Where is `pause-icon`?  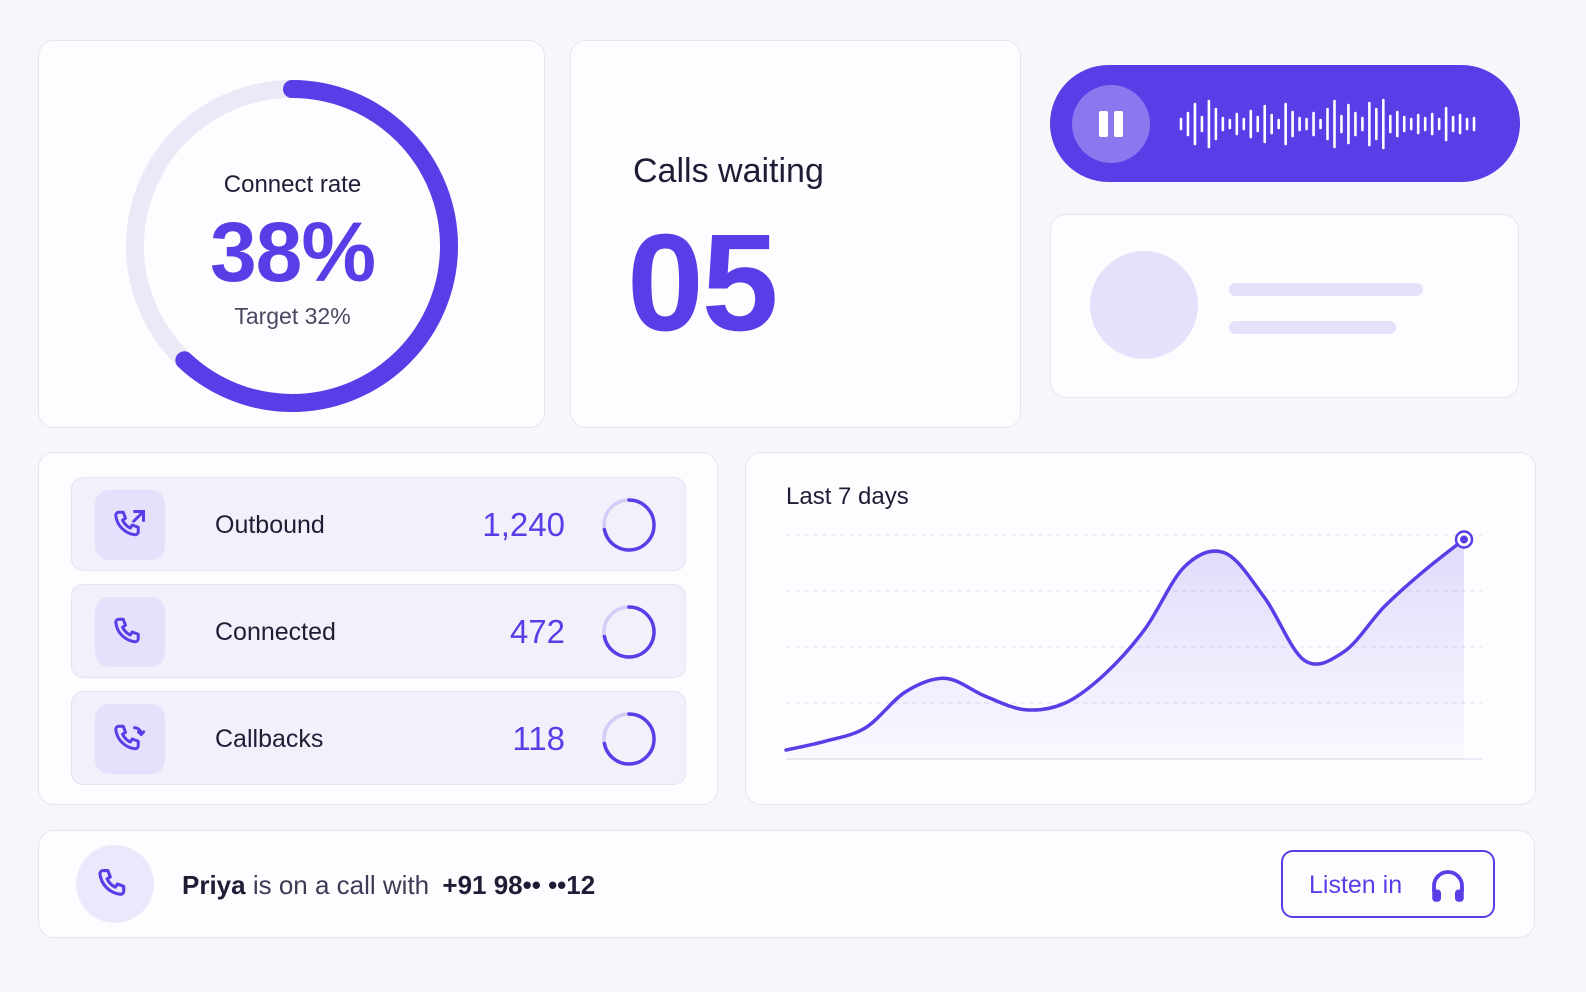 pause-icon is located at coordinates (1103, 124).